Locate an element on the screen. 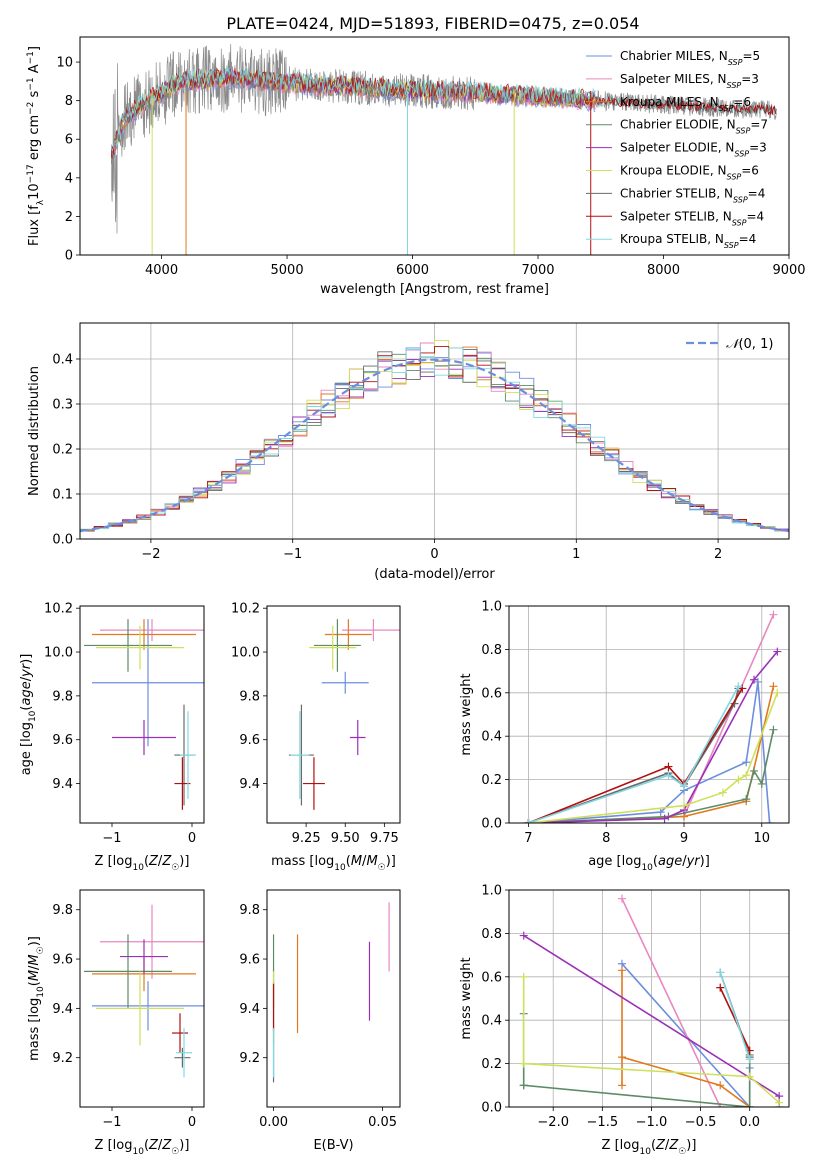 This screenshot has width=819, height=1170. x-tick-label: −2 is located at coordinates (150, 554).